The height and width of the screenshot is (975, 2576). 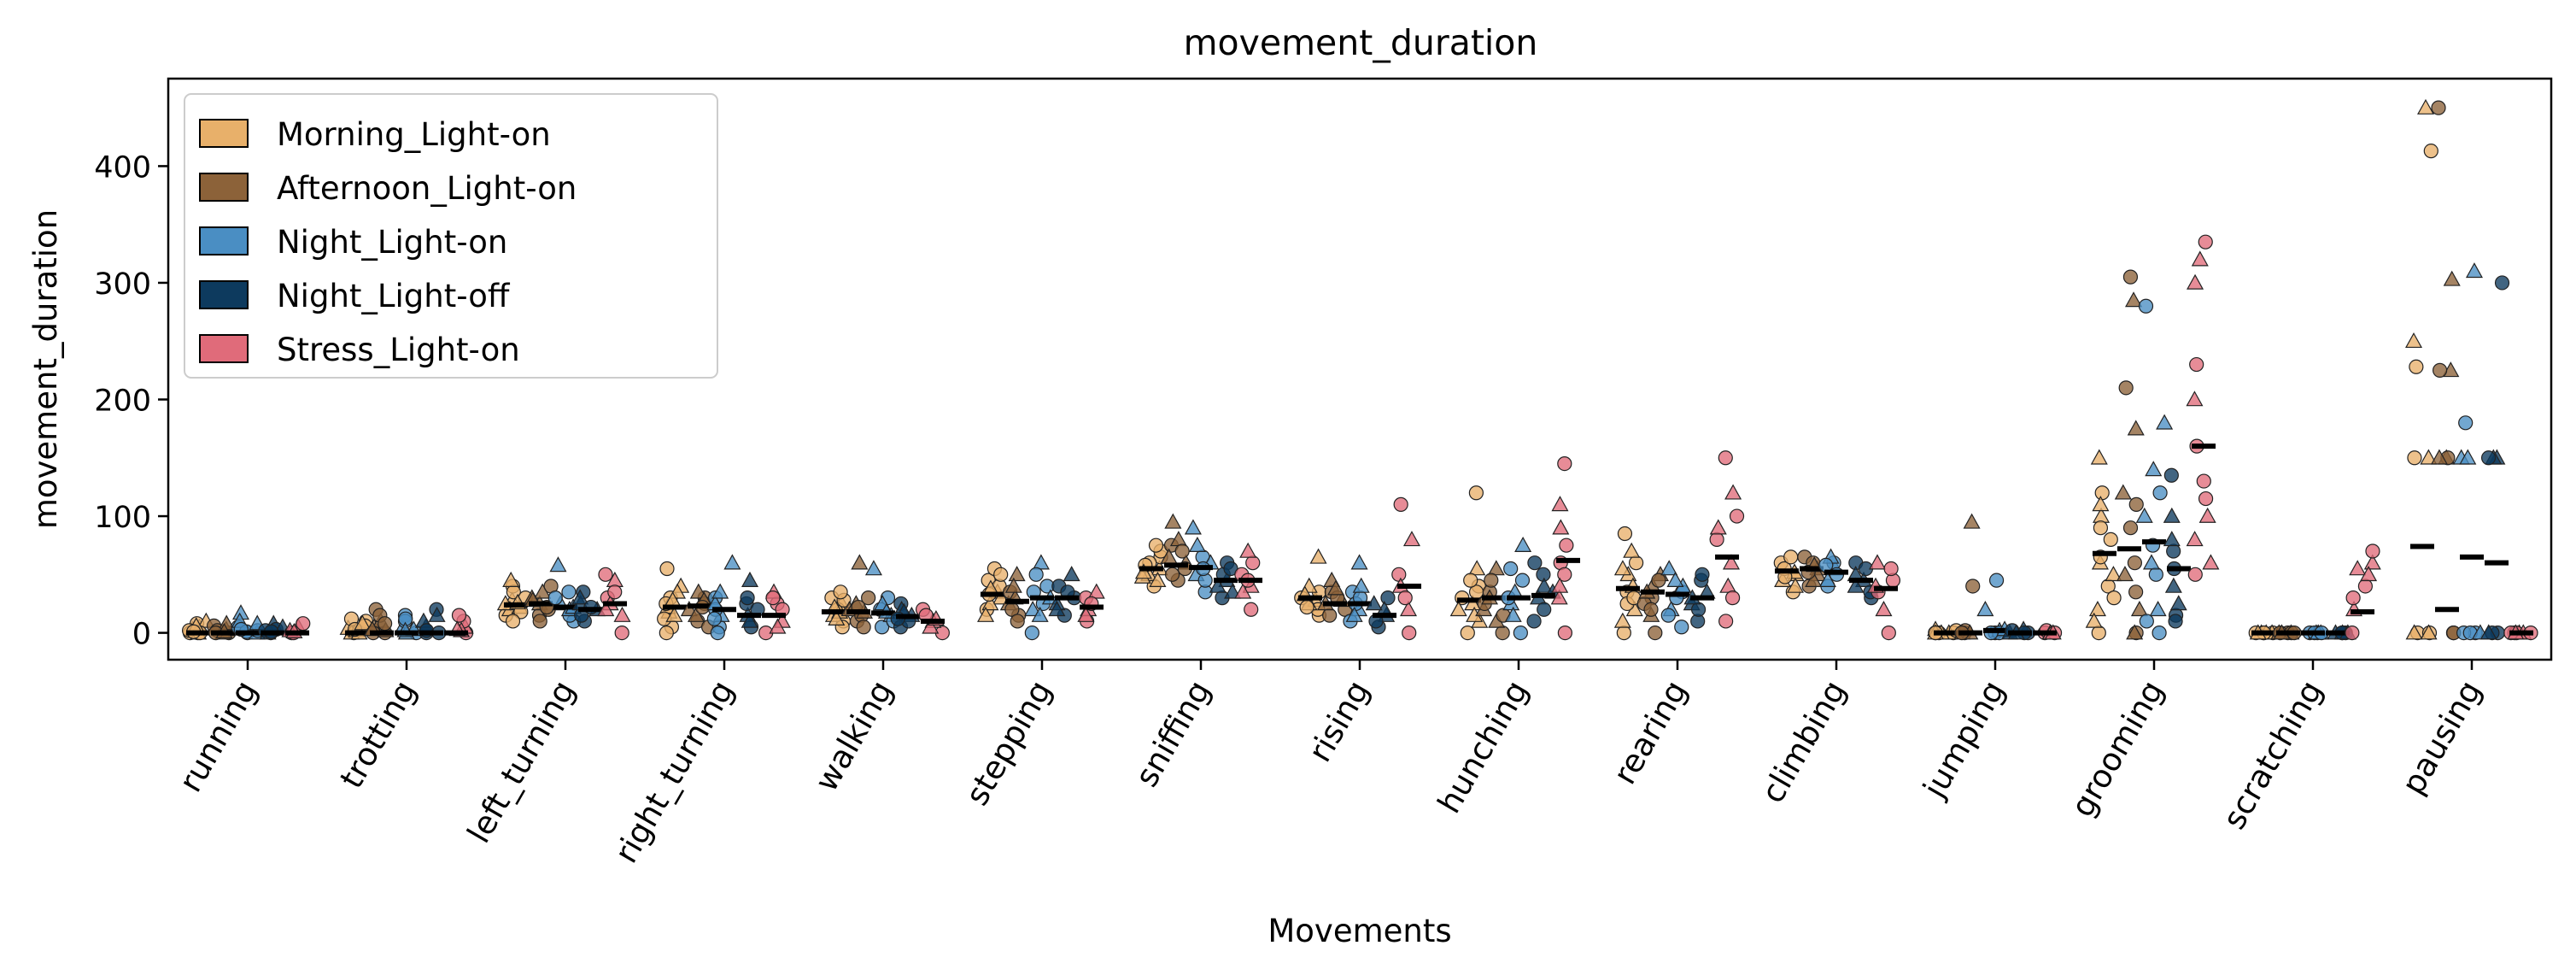 I want to click on x-tick-label-rearing: rearing, so click(x=1650, y=732).